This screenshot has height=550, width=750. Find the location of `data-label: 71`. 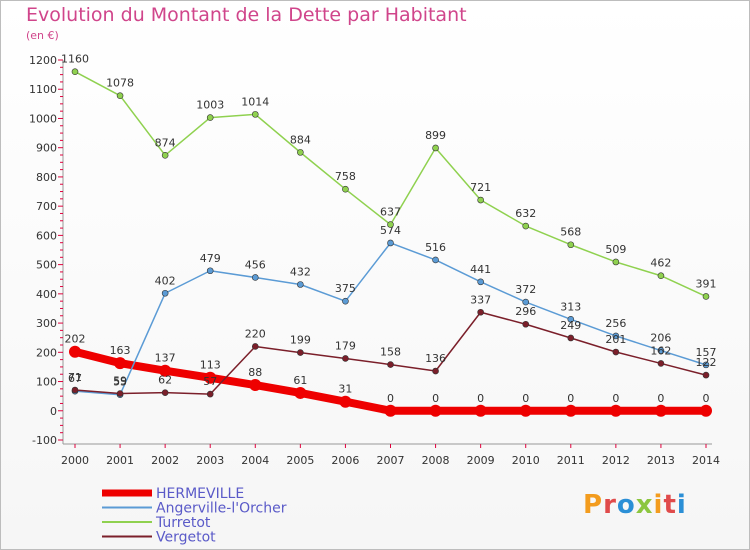

data-label: 71 is located at coordinates (75, 377).